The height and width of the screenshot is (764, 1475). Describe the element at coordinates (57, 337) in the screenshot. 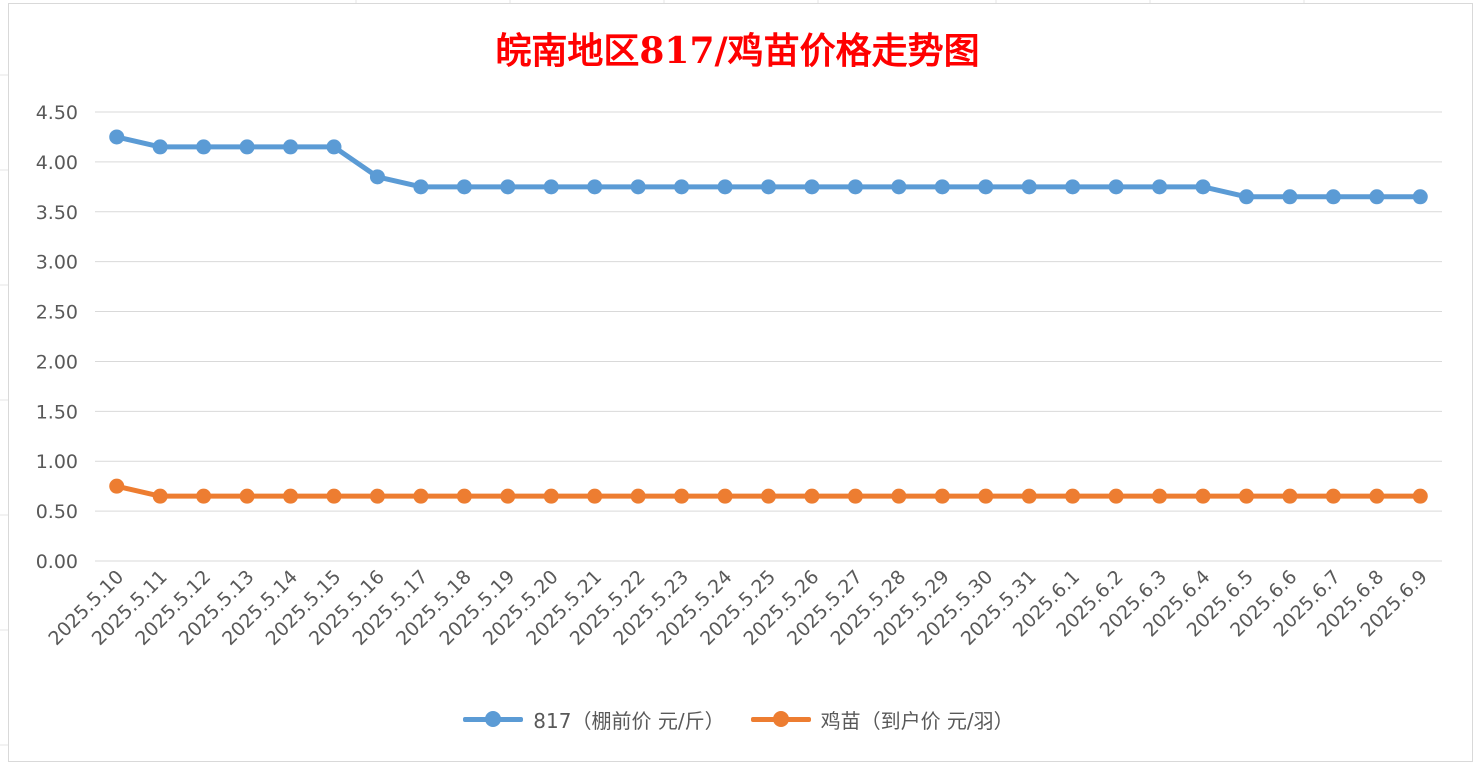

I see `y-axis-ticks: 0.00 0.50 1.00 1.50 2.00 2.50 3.00 3.50 4.00 4.50` at that location.